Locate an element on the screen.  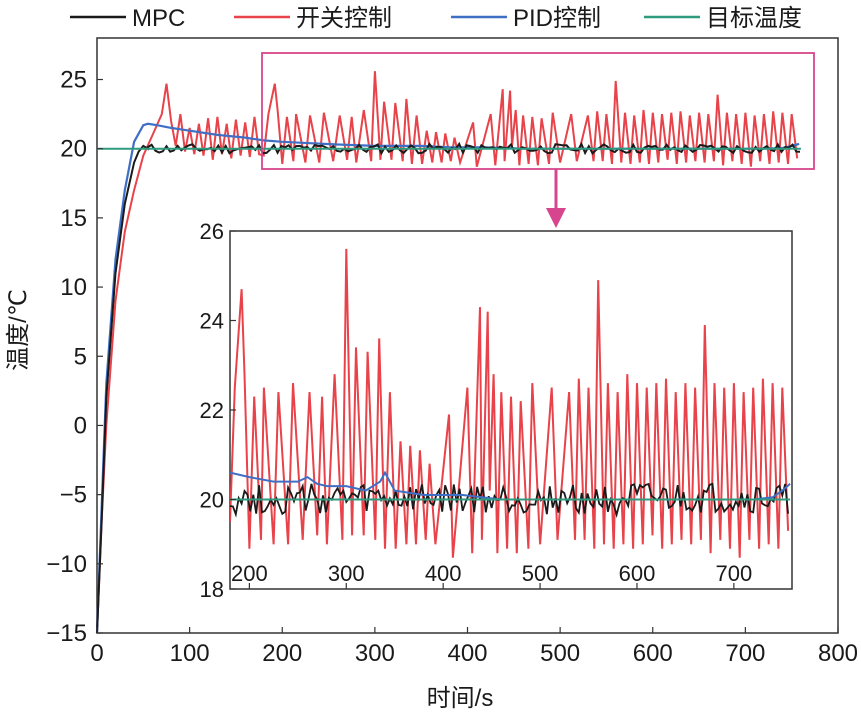
x-tick-label: 600 is located at coordinates (653, 653).